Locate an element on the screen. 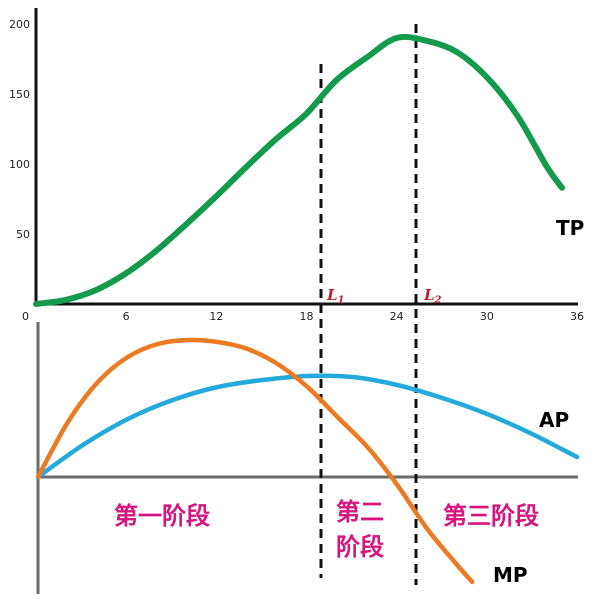 This screenshot has height=599, width=597. ap-label: AP is located at coordinates (554, 420).